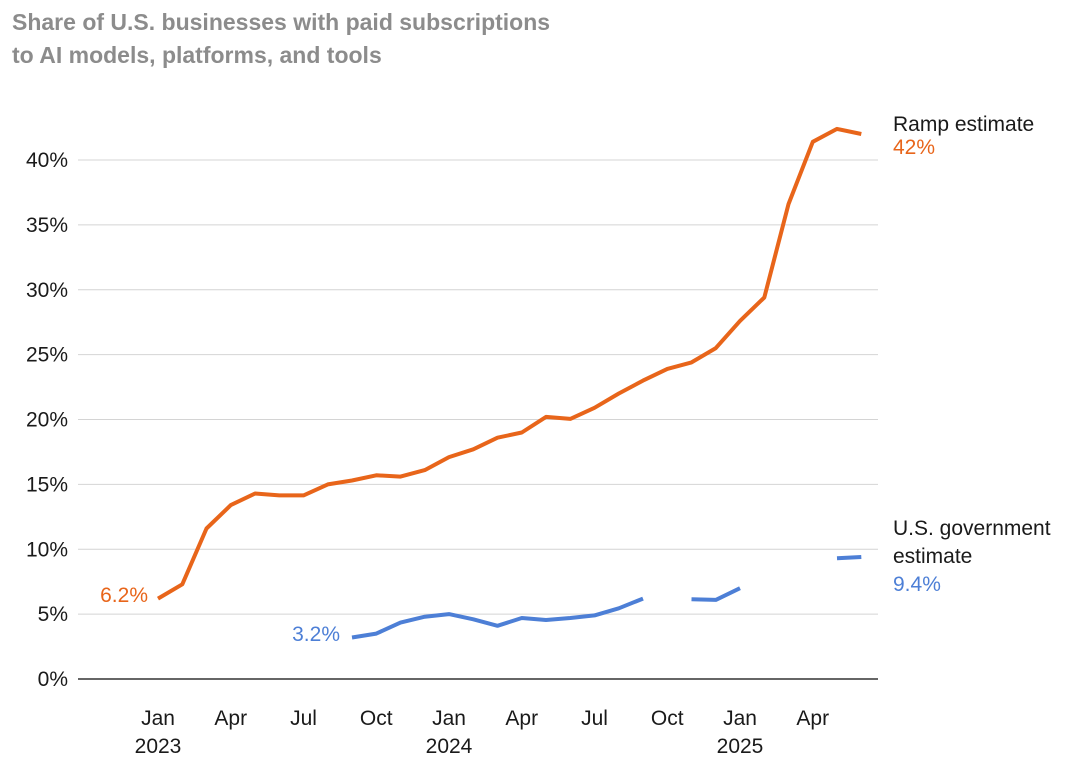 The height and width of the screenshot is (767, 1080). Describe the element at coordinates (972, 528) in the screenshot. I see `gov-series-name-line-1: U.S. government` at that location.